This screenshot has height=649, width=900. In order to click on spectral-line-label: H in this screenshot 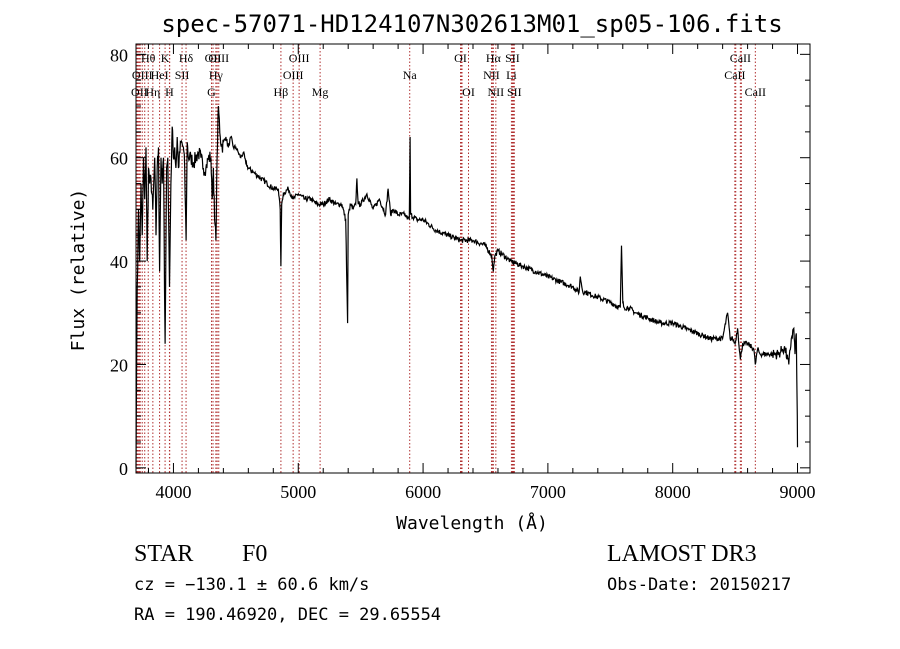, I will do `click(169, 92)`.